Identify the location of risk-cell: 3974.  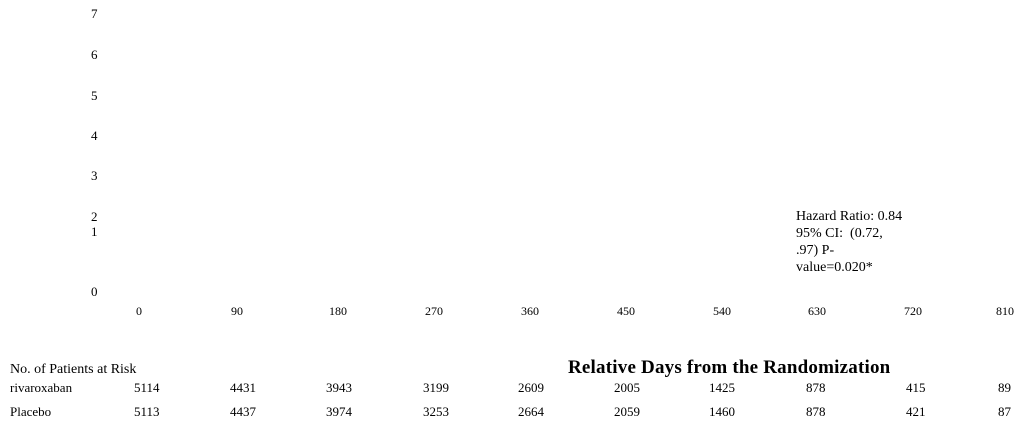
(339, 411).